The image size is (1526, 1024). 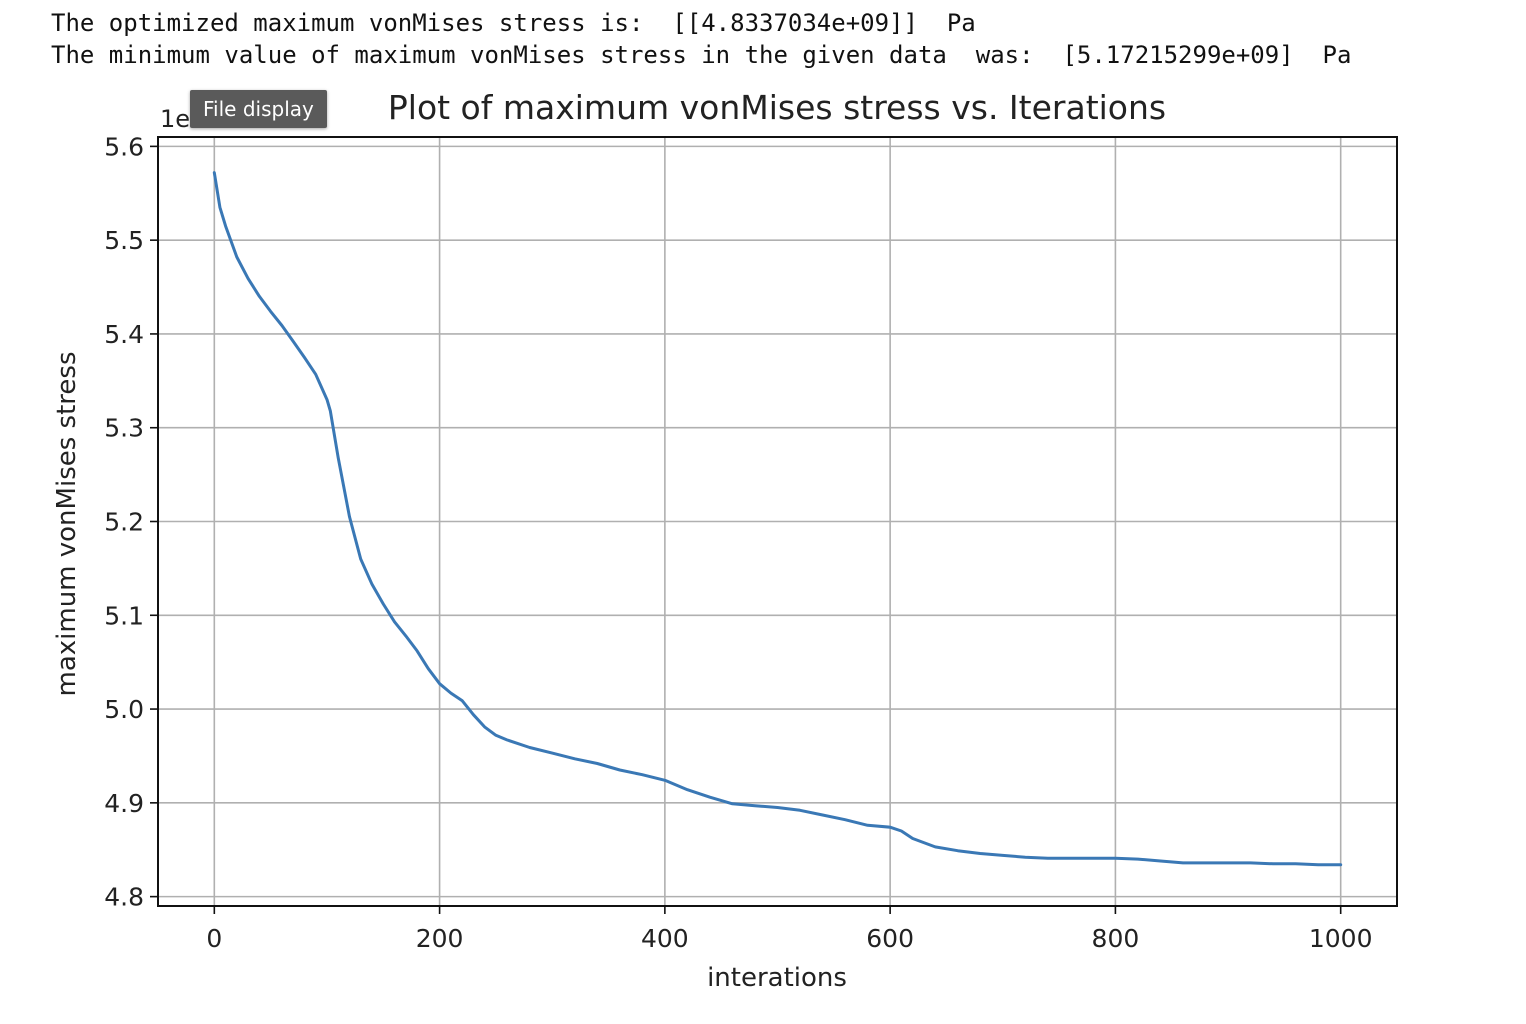 What do you see at coordinates (777, 978) in the screenshot?
I see `x-axis-label: interations` at bounding box center [777, 978].